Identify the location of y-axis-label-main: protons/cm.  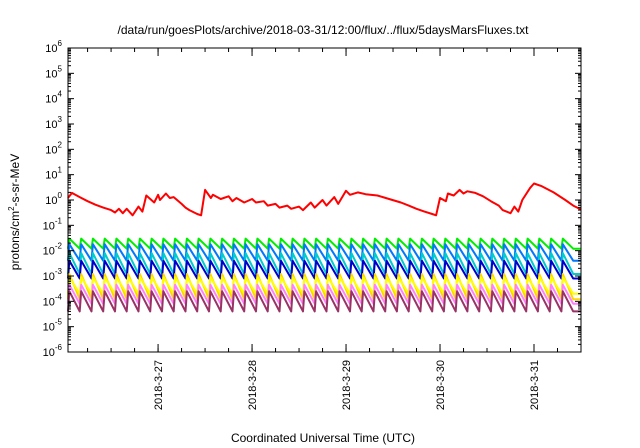
(15, 240).